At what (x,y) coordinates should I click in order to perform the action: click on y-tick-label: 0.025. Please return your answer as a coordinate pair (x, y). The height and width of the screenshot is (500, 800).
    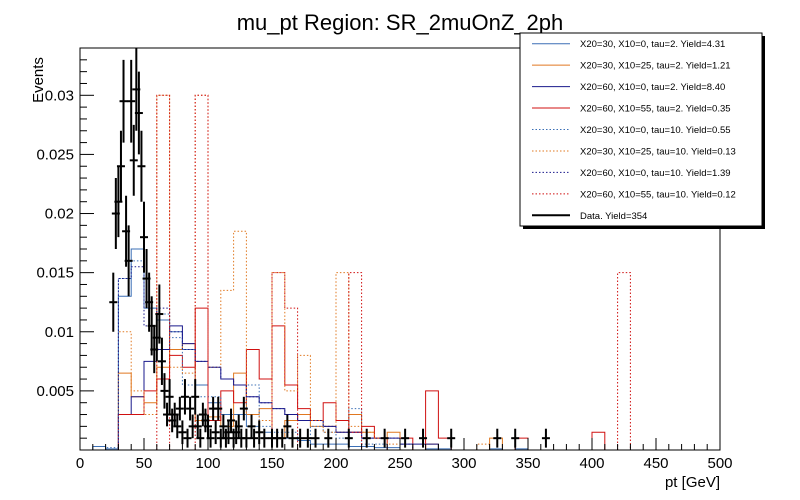
    Looking at the image, I should click on (55, 154).